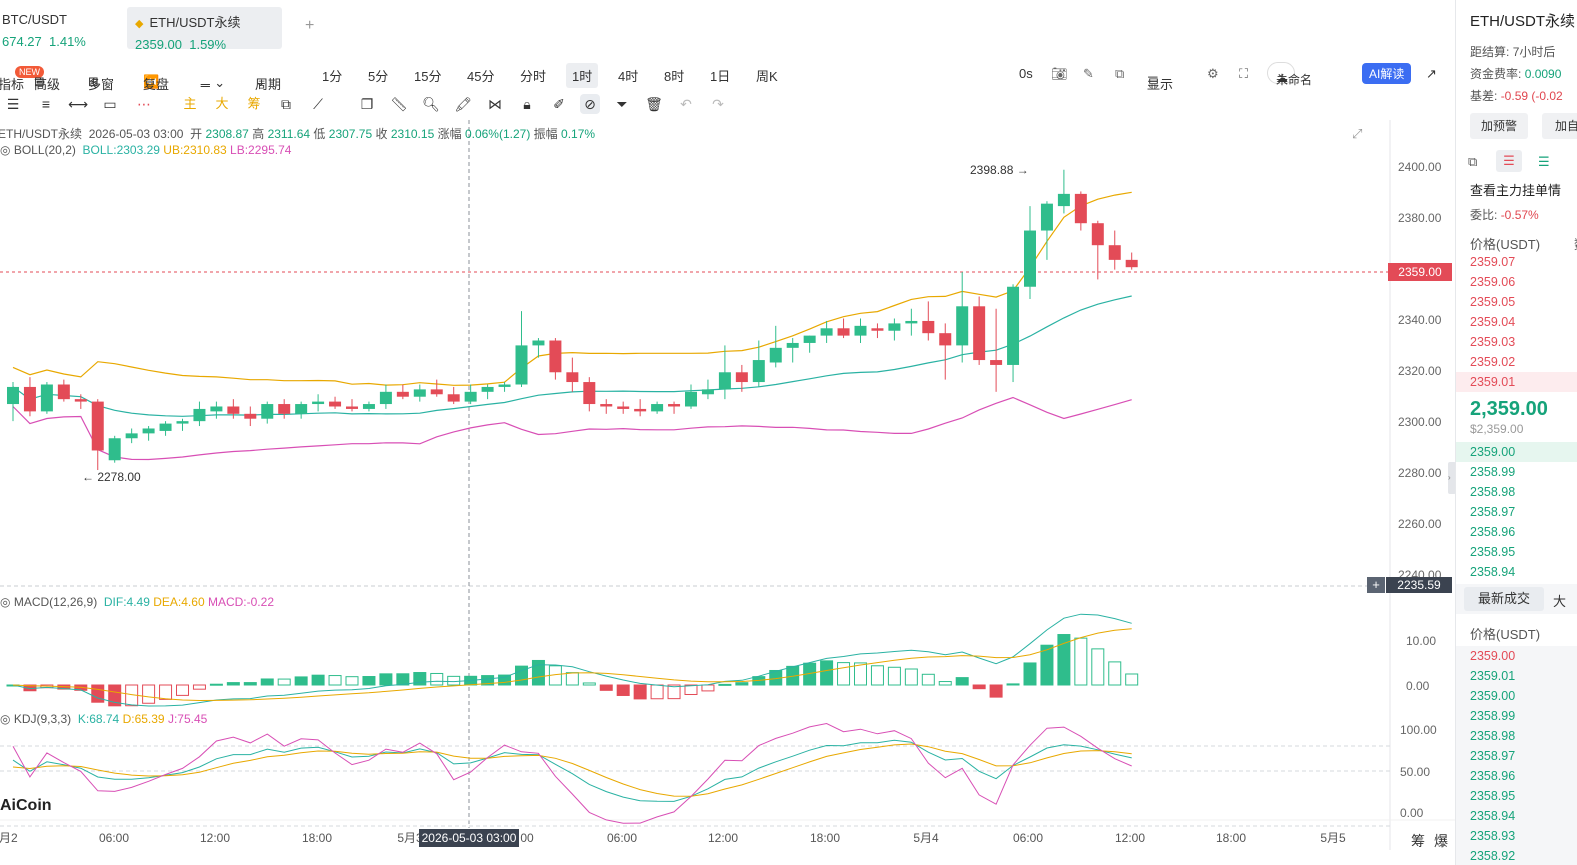 The image size is (1577, 865). Describe the element at coordinates (1452, 478) in the screenshot. I see `collapse-panel-handle: ›` at that location.